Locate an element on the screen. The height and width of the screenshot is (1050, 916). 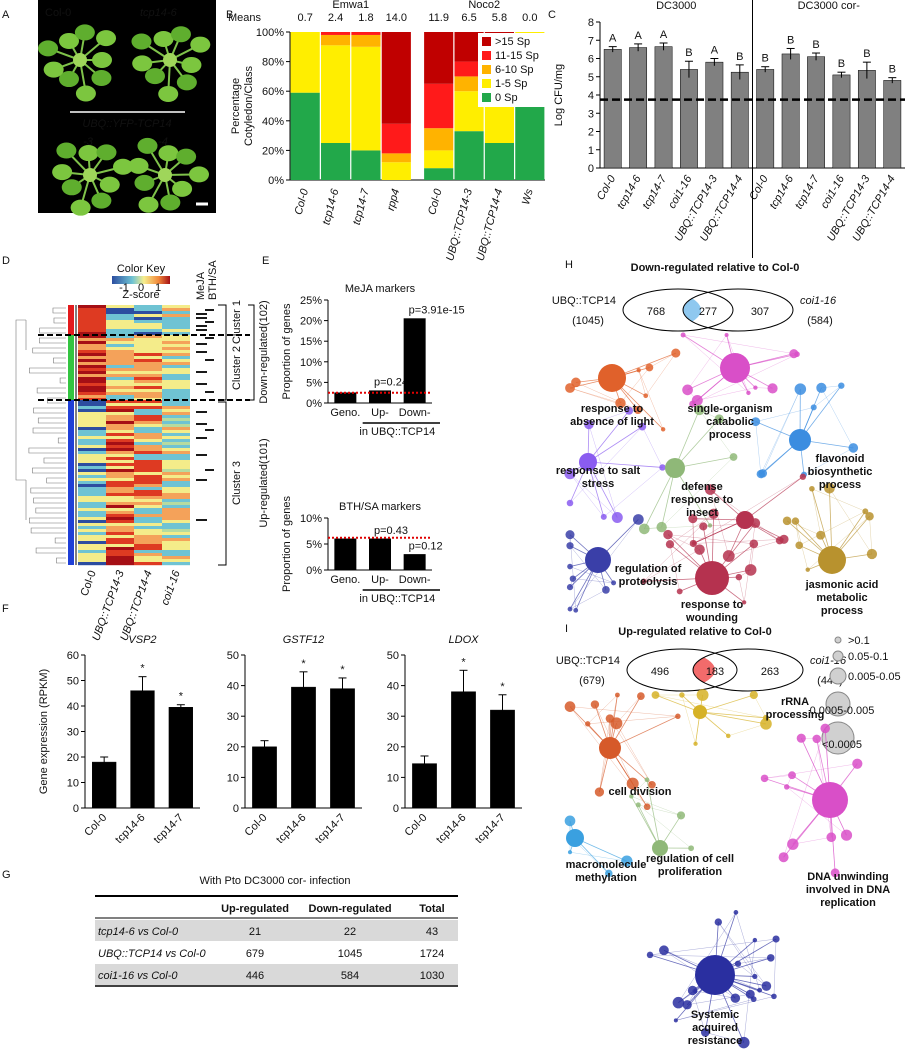
term-label: rRNA is located at coordinates (795, 702).